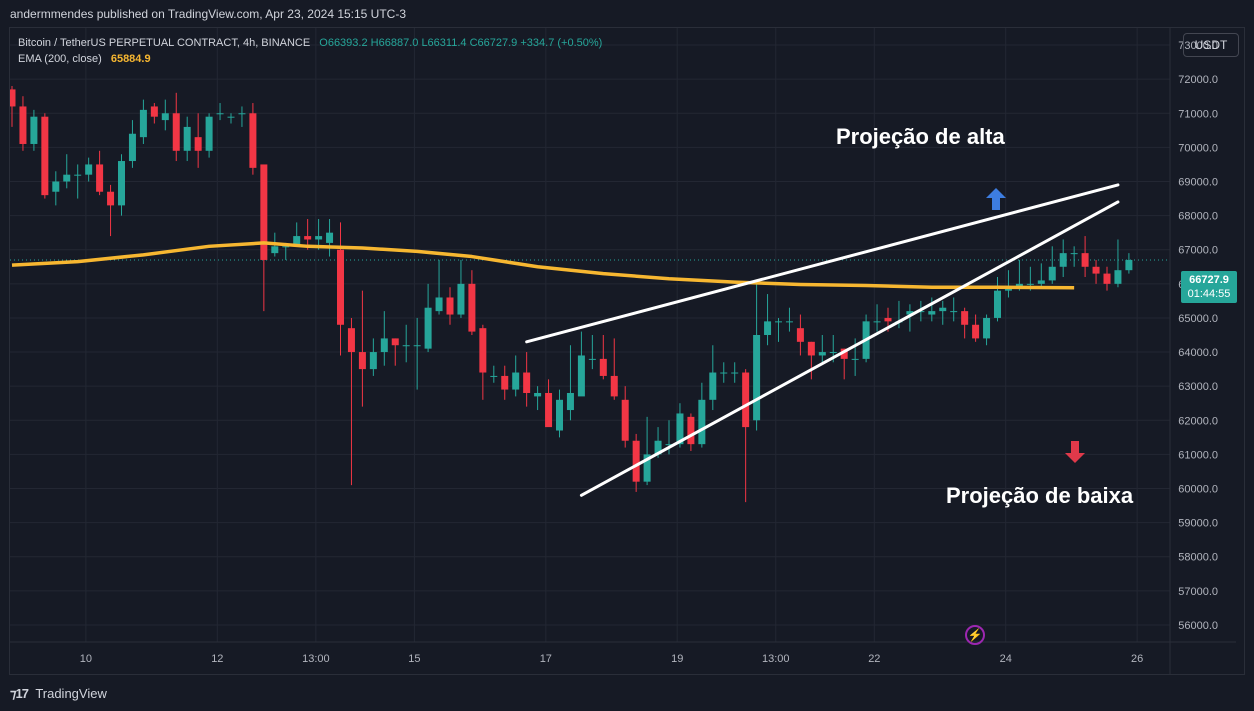 This screenshot has width=1254, height=711. Describe the element at coordinates (561, 43) in the screenshot. I see `ohlc-change: +334.7 (+0.50%)` at that location.